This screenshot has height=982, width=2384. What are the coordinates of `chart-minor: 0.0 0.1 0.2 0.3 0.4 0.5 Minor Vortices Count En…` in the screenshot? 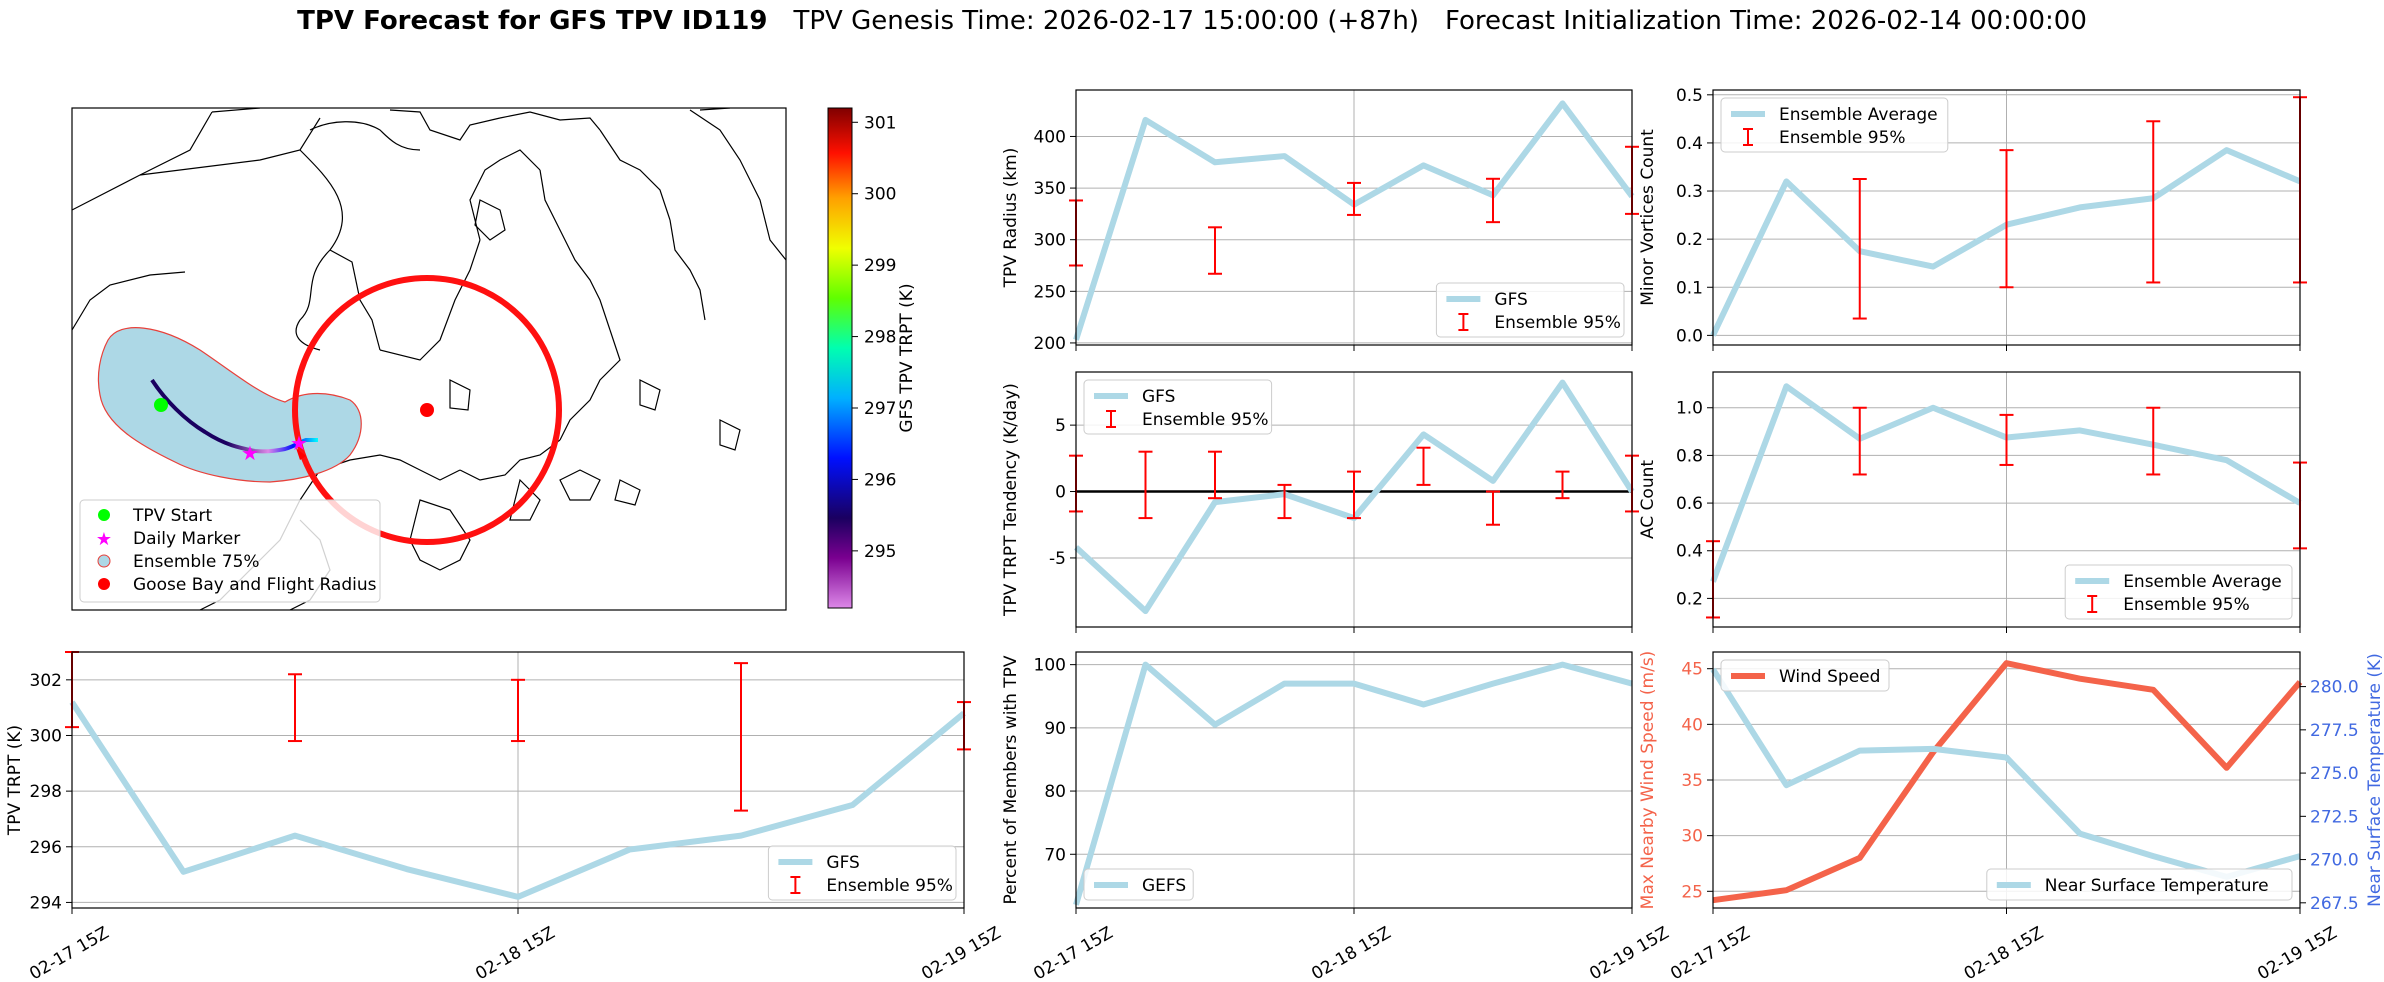 It's located at (1972, 218).